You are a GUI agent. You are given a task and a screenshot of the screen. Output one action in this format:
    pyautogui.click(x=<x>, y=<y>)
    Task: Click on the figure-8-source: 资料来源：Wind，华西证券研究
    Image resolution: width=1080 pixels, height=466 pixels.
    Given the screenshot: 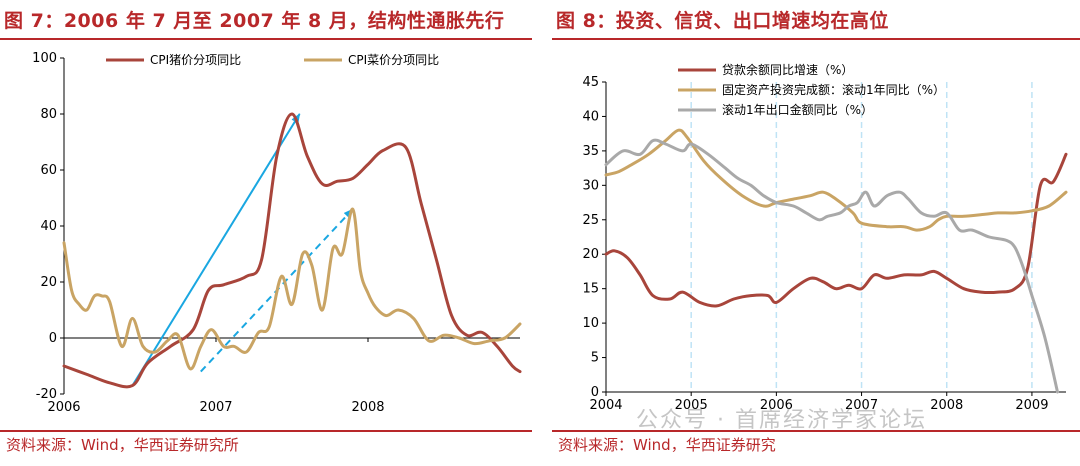 What is the action you would take?
    pyautogui.click(x=667, y=445)
    